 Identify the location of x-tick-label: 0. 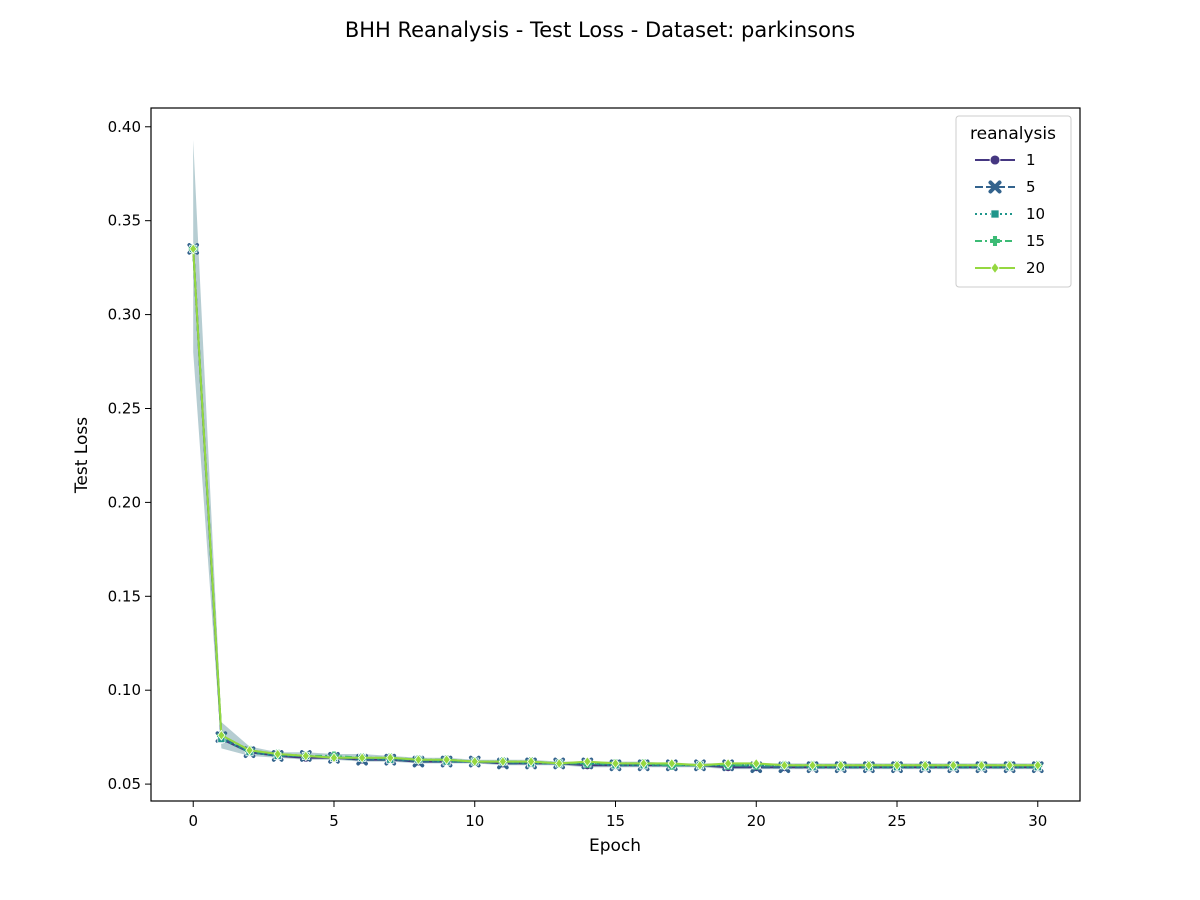
(193, 821).